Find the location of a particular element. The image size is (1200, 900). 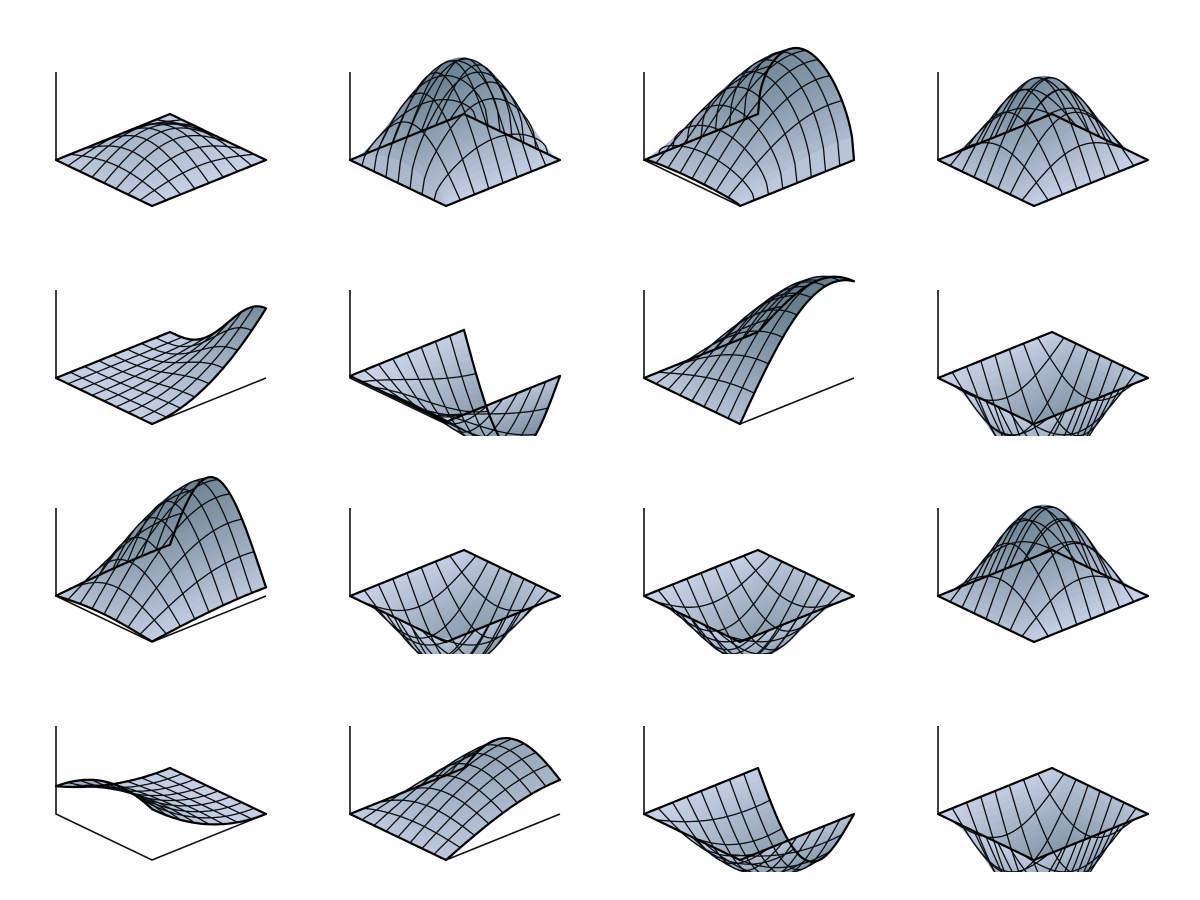

surface-3-2-figure is located at coordinates (455, 581).